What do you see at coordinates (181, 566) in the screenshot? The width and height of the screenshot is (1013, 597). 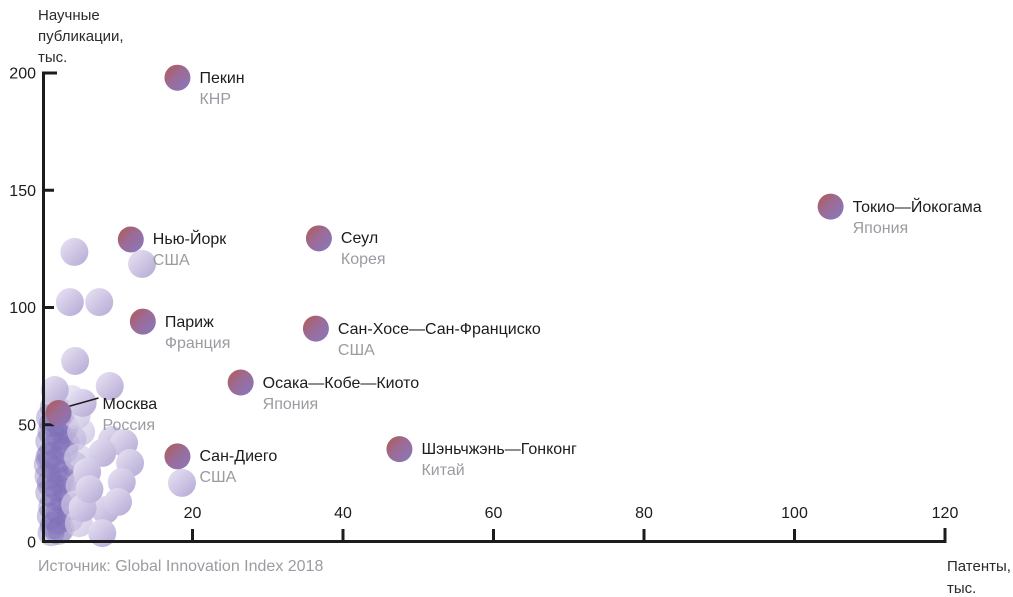 I see `source-note: Источник: Global Innovation Index 2018` at bounding box center [181, 566].